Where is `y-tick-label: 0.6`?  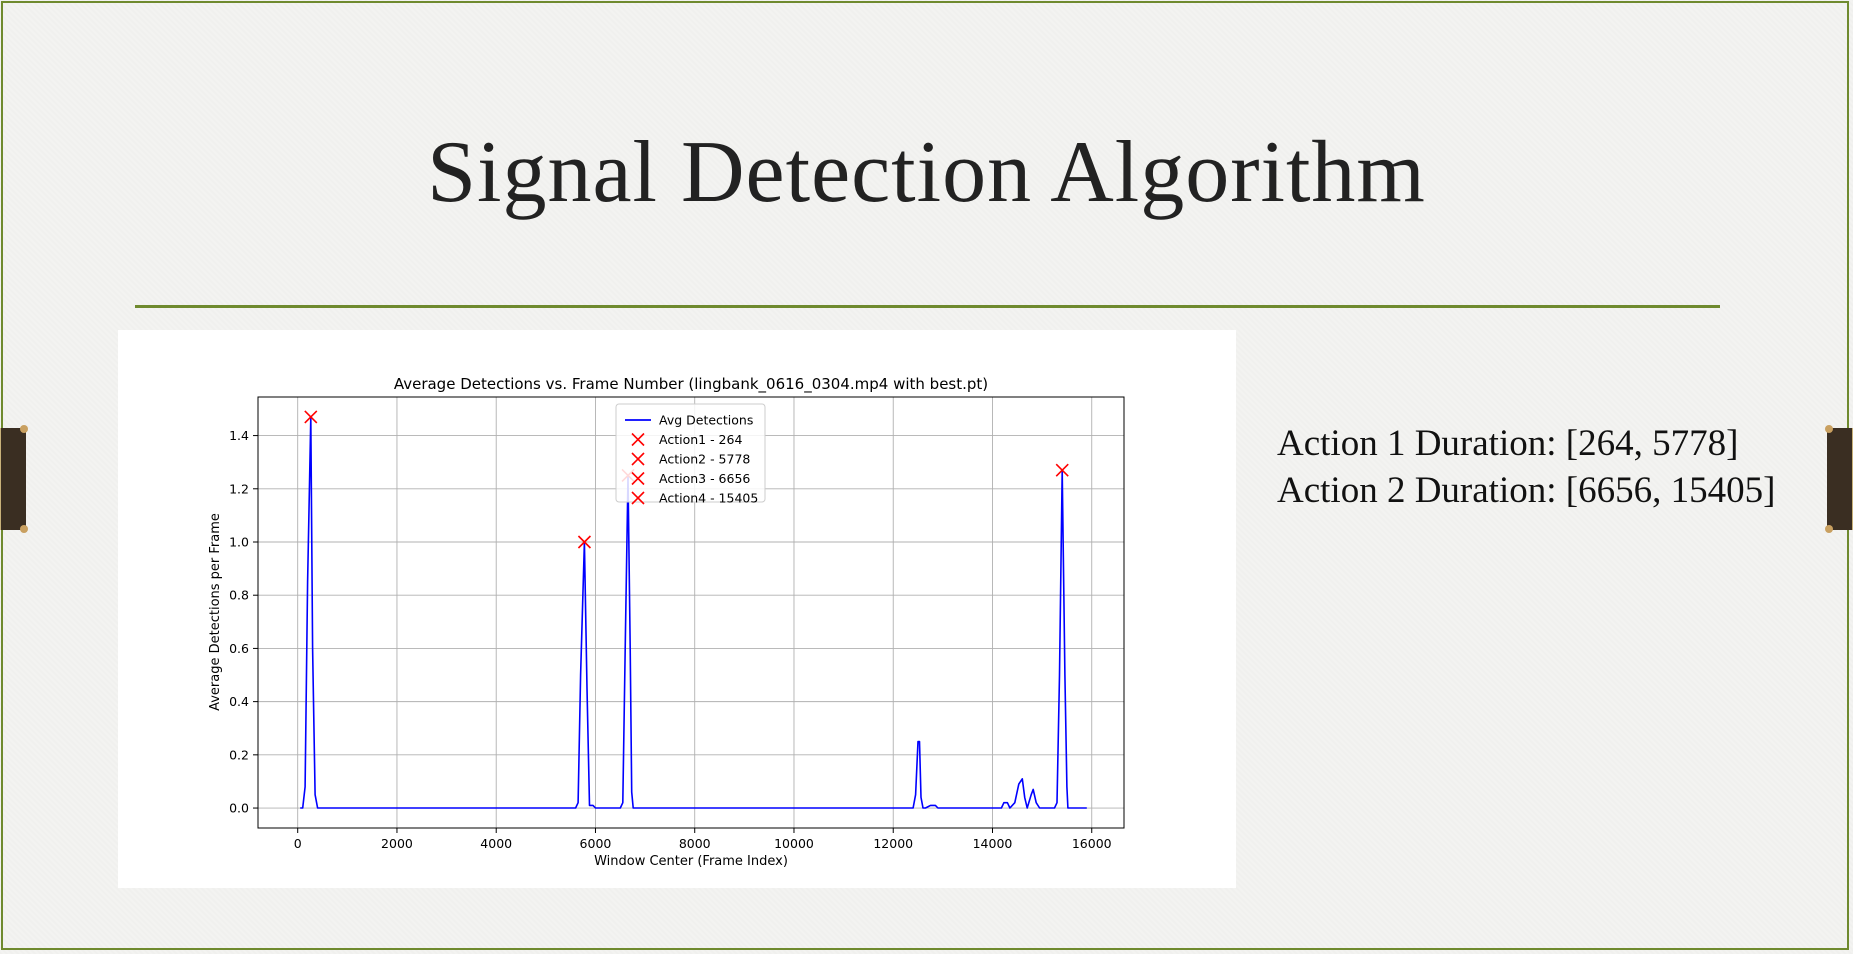 y-tick-label: 0.6 is located at coordinates (239, 648).